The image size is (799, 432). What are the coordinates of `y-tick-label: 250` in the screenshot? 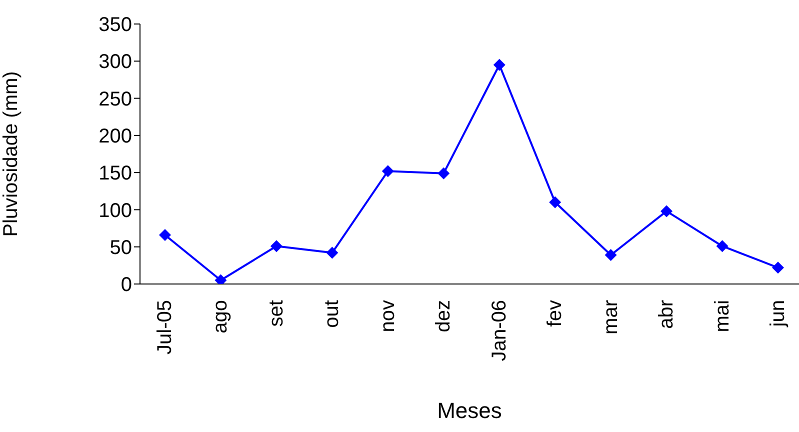 It's located at (115, 99).